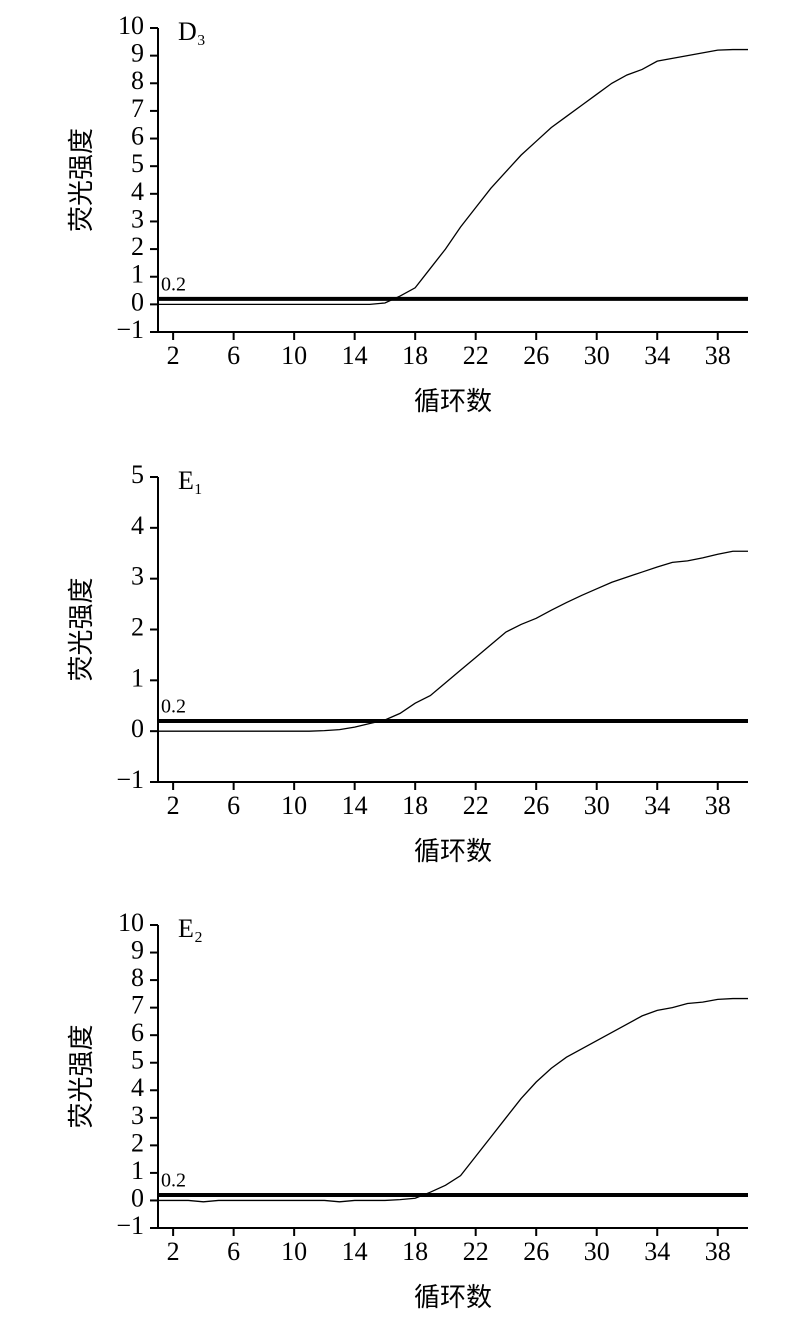  What do you see at coordinates (190, 480) in the screenshot?
I see `panel-label: E₁` at bounding box center [190, 480].